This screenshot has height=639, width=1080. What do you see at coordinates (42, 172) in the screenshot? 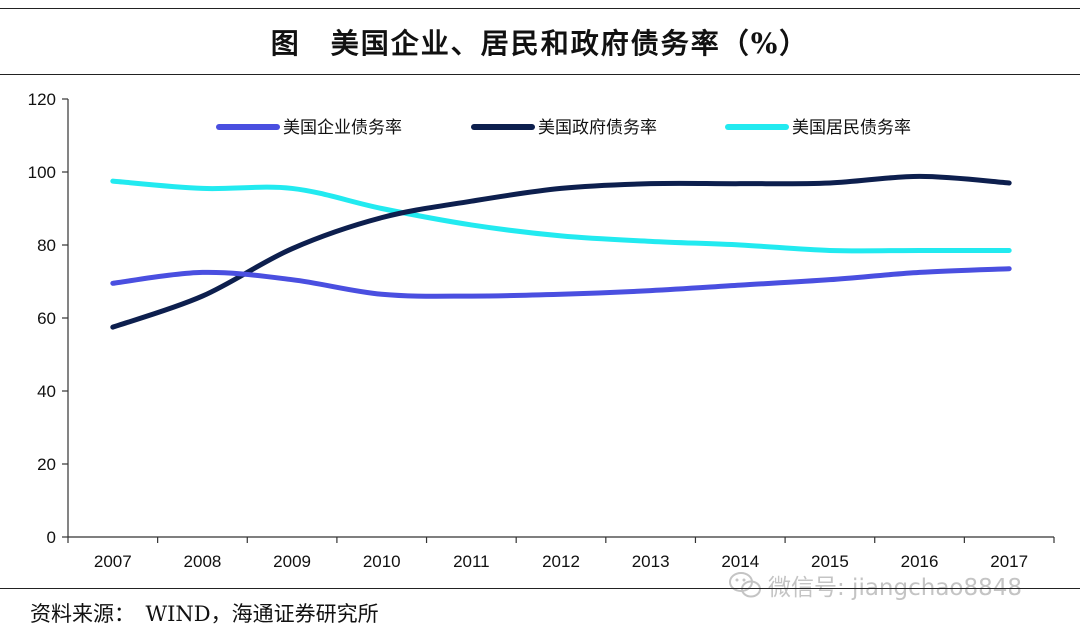
I see `y-tick-label: 100` at bounding box center [42, 172].